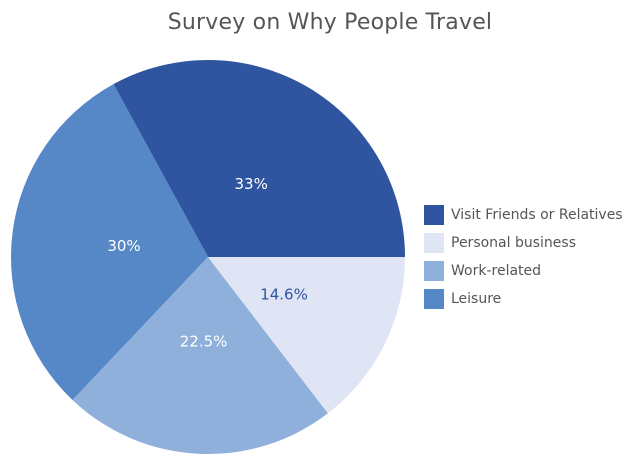  Describe the element at coordinates (251, 184) in the screenshot. I see `data-label-visit-friends-or-relatives: 33%` at that location.